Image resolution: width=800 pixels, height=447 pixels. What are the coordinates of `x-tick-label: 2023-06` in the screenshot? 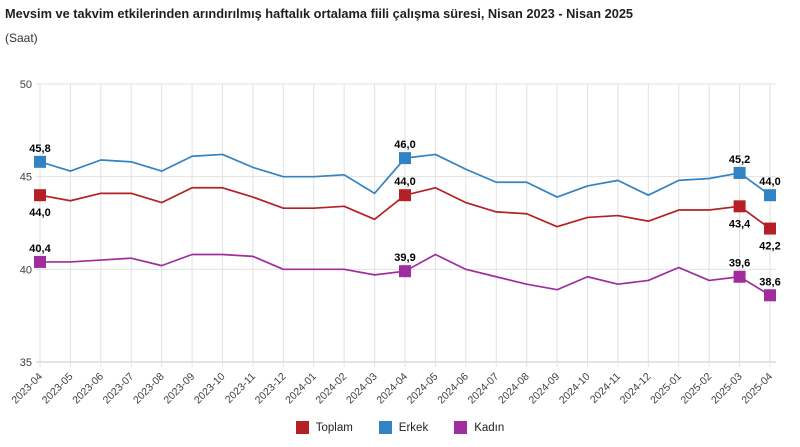 It's located at (88, 389).